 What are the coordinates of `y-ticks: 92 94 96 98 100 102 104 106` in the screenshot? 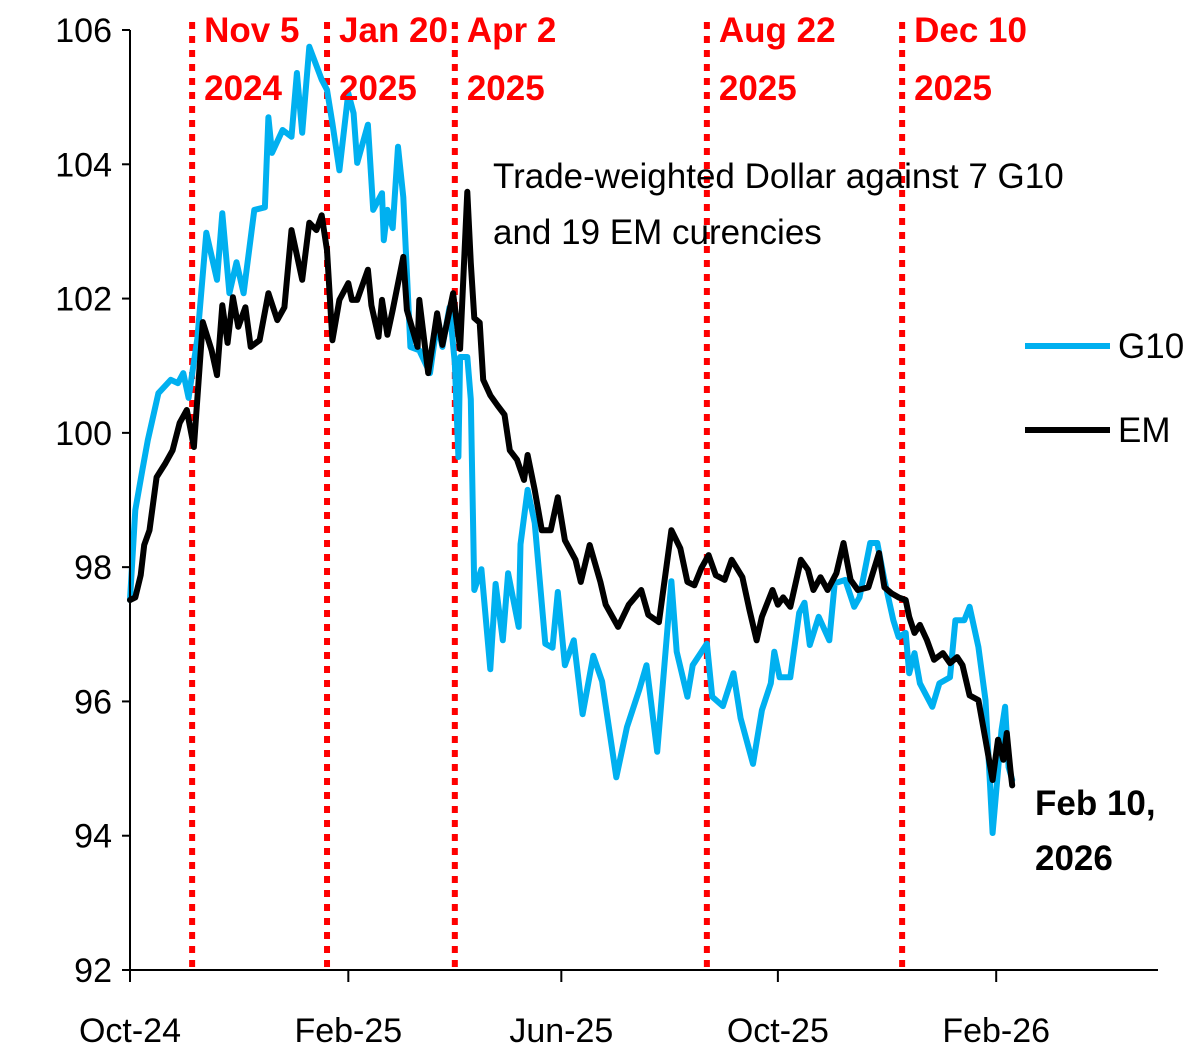 It's located at (92, 501).